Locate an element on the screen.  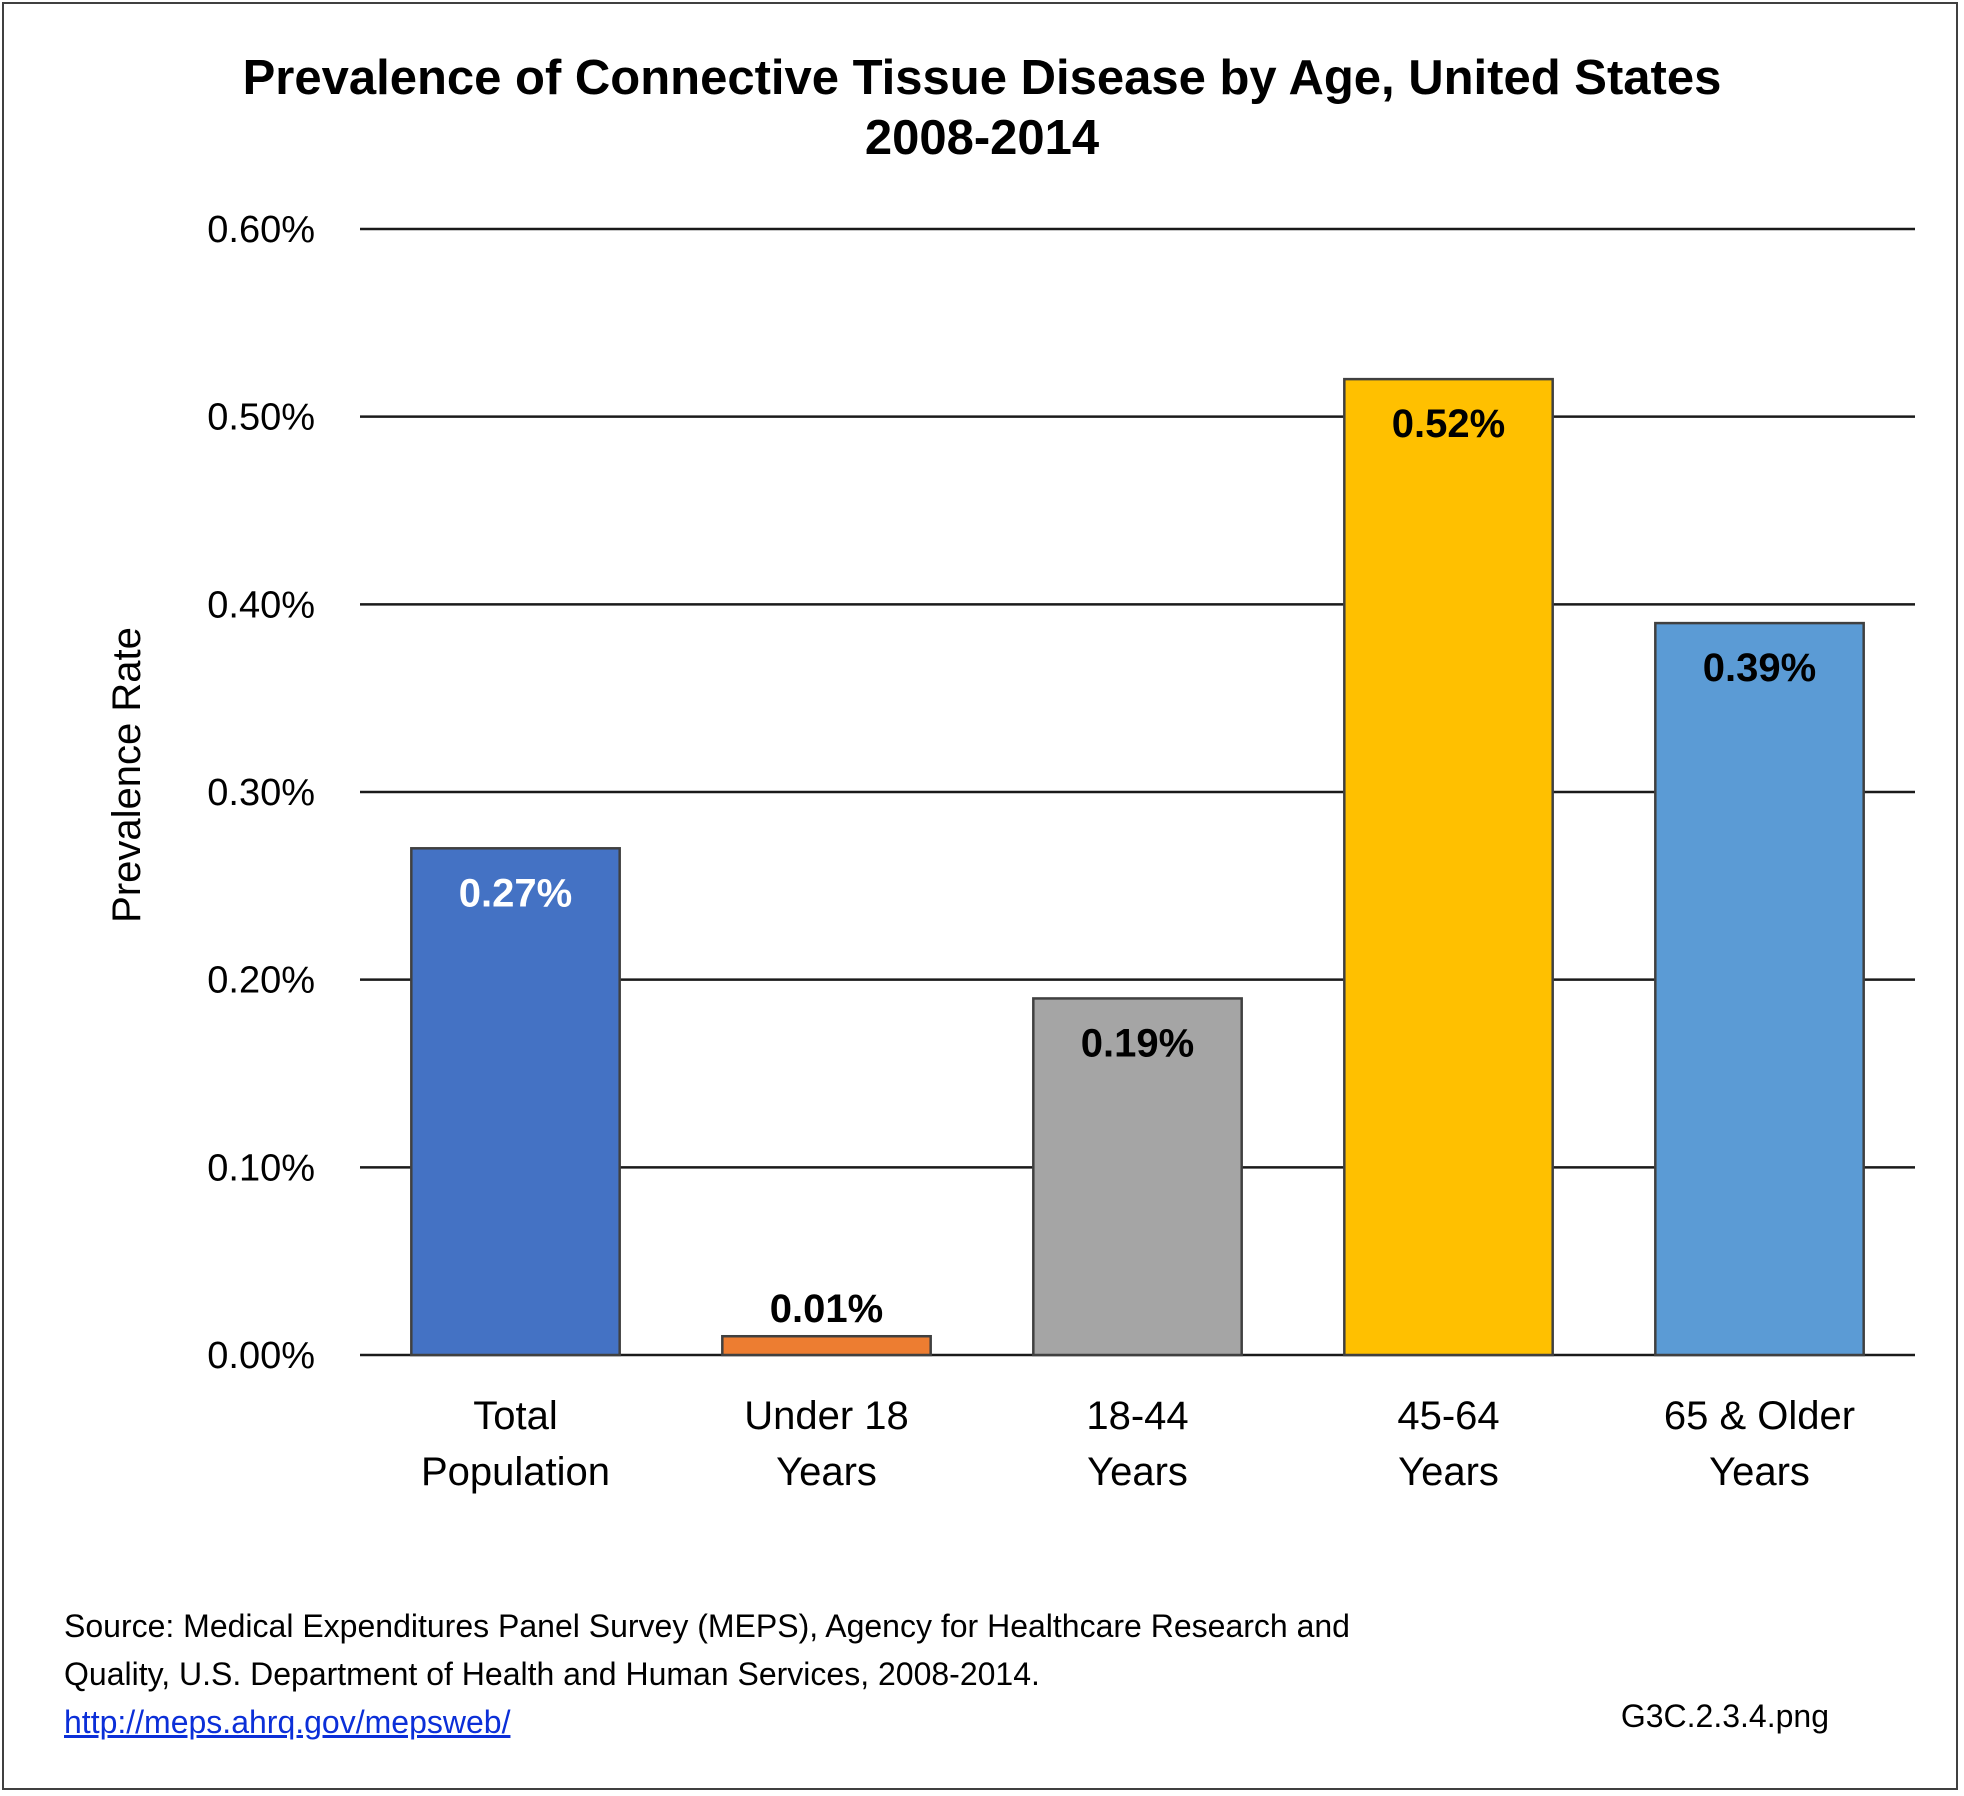
y-axis-label: Prevalence Rate is located at coordinates (127, 775).